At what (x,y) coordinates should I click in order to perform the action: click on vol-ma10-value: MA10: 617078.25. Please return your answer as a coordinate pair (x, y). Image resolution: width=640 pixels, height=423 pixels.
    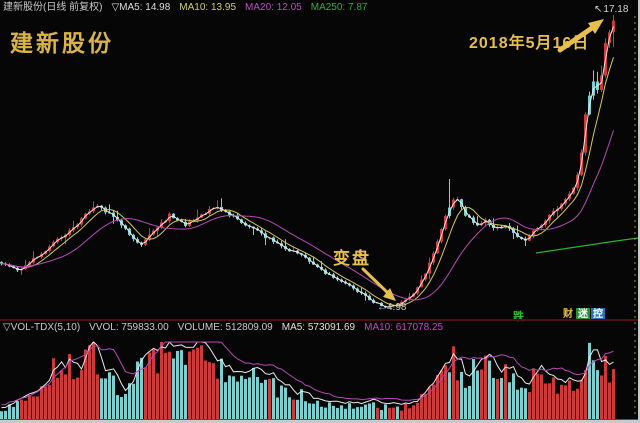
    Looking at the image, I should click on (404, 327).